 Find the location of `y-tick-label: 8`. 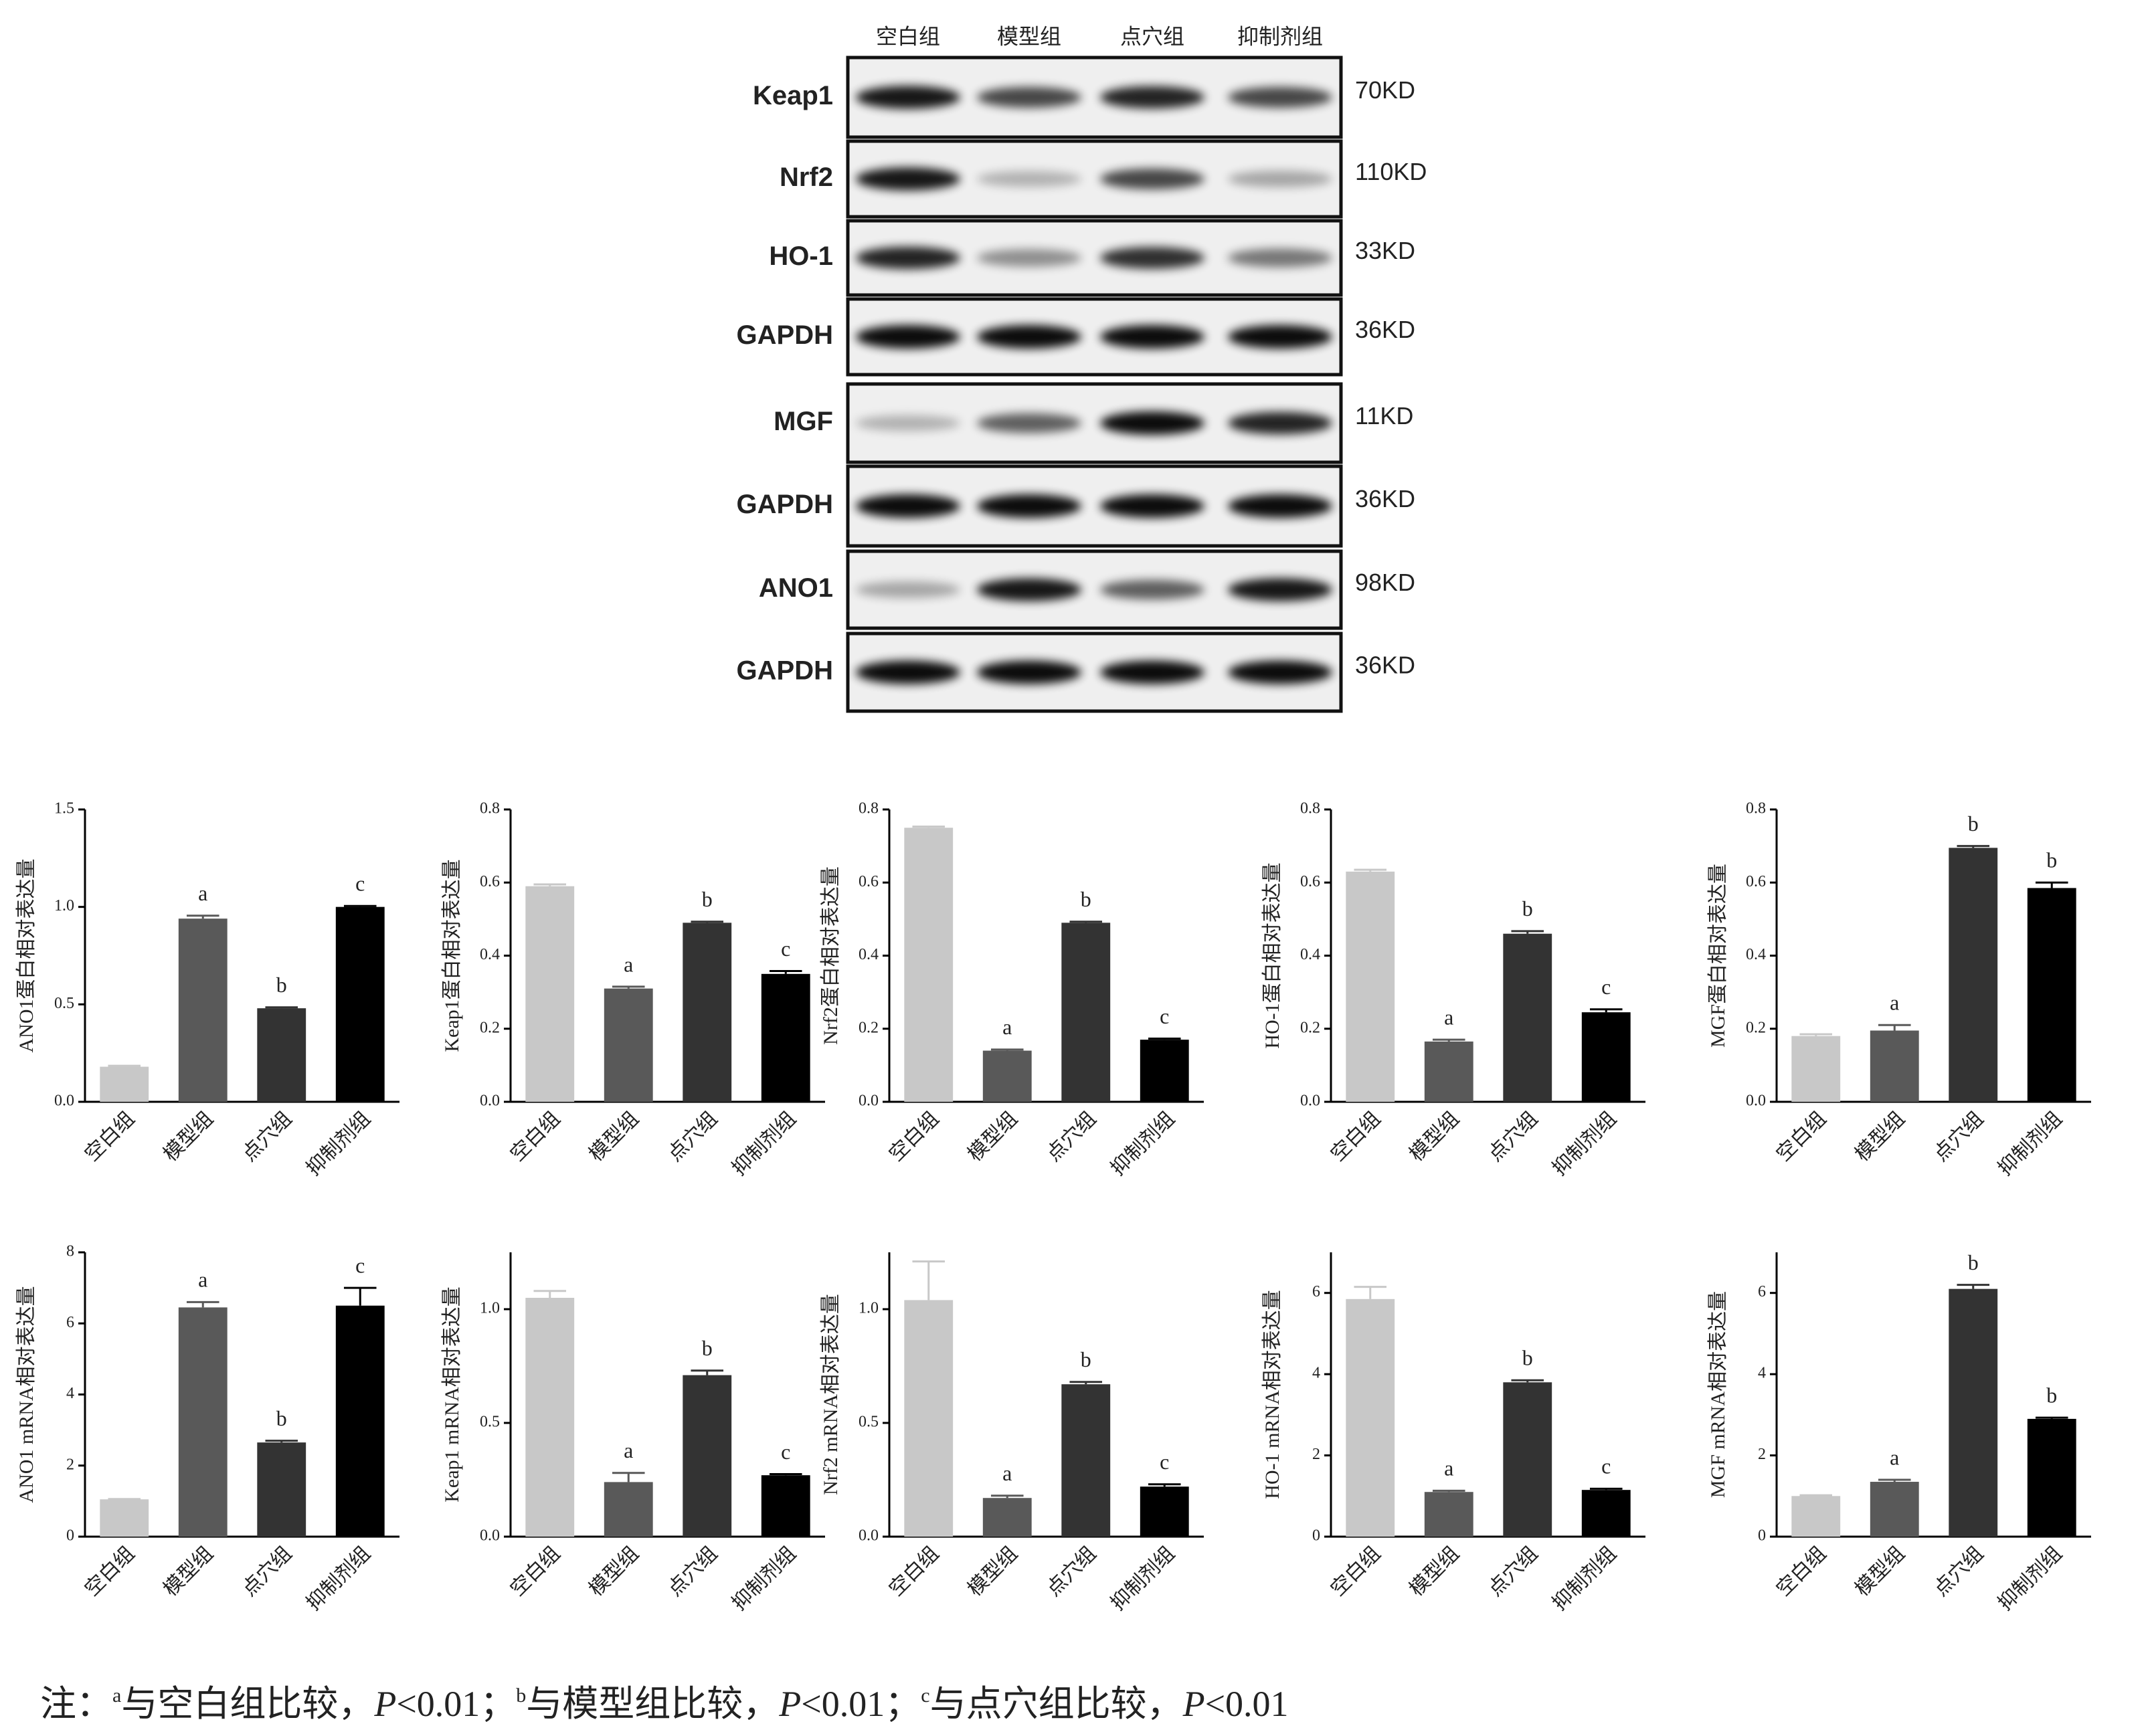

y-tick-label: 8 is located at coordinates (70, 1251).